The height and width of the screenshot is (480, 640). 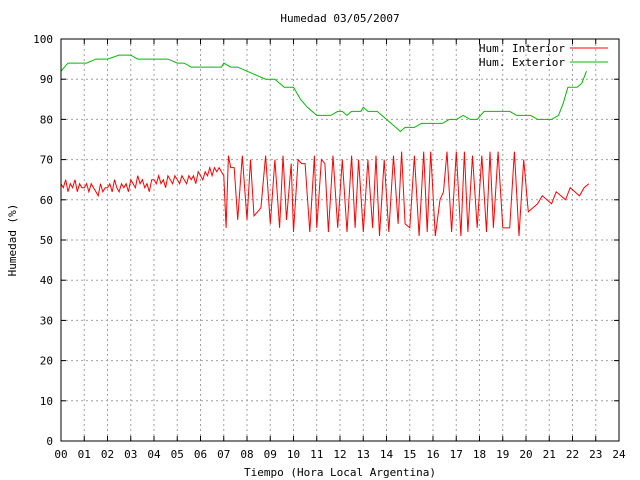 What do you see at coordinates (43, 39) in the screenshot?
I see `y-tick-label: 100` at bounding box center [43, 39].